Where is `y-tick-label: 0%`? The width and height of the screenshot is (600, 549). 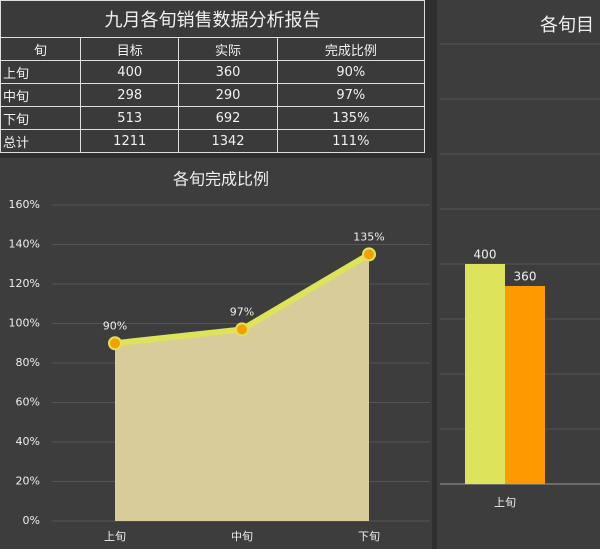 y-tick-label: 0% is located at coordinates (31, 520).